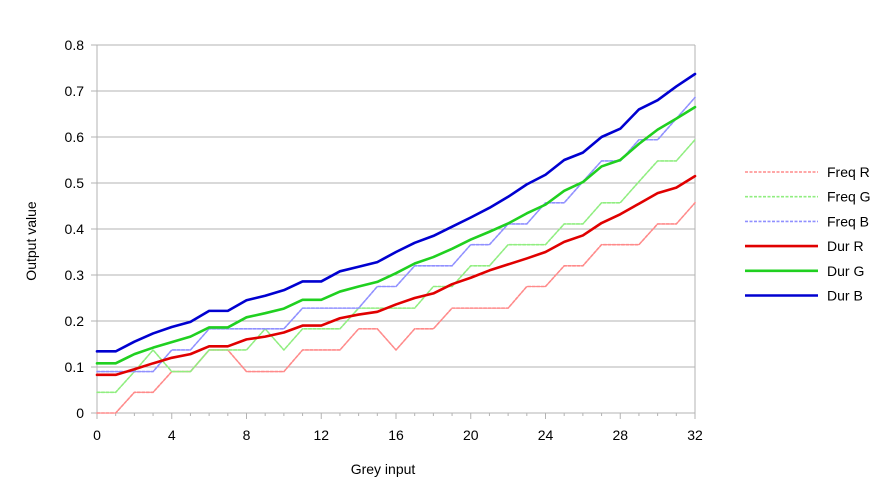 This screenshot has height=500, width=889. What do you see at coordinates (383, 469) in the screenshot?
I see `x-axis-title: Grey input` at bounding box center [383, 469].